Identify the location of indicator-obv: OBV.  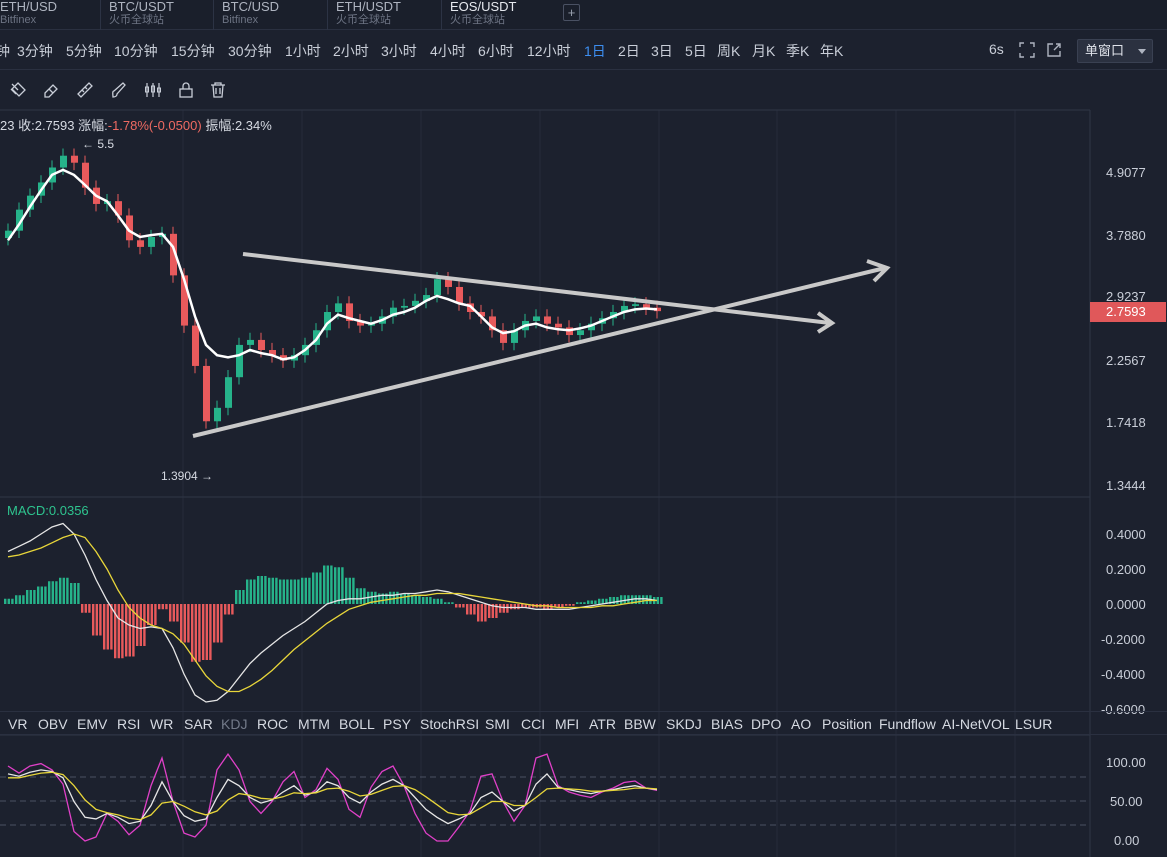
(53, 724).